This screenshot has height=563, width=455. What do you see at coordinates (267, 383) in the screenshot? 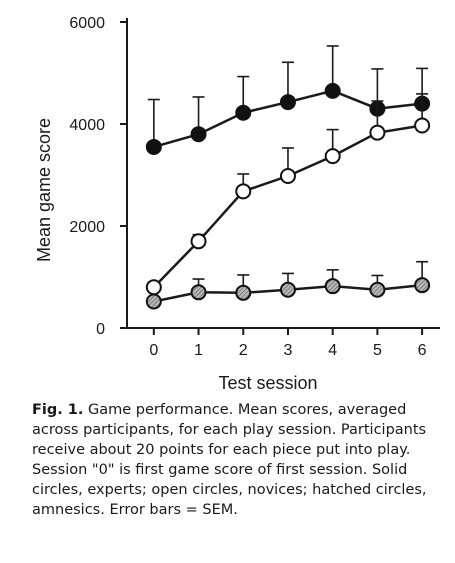
I see `x-axis-label: Test session` at bounding box center [267, 383].